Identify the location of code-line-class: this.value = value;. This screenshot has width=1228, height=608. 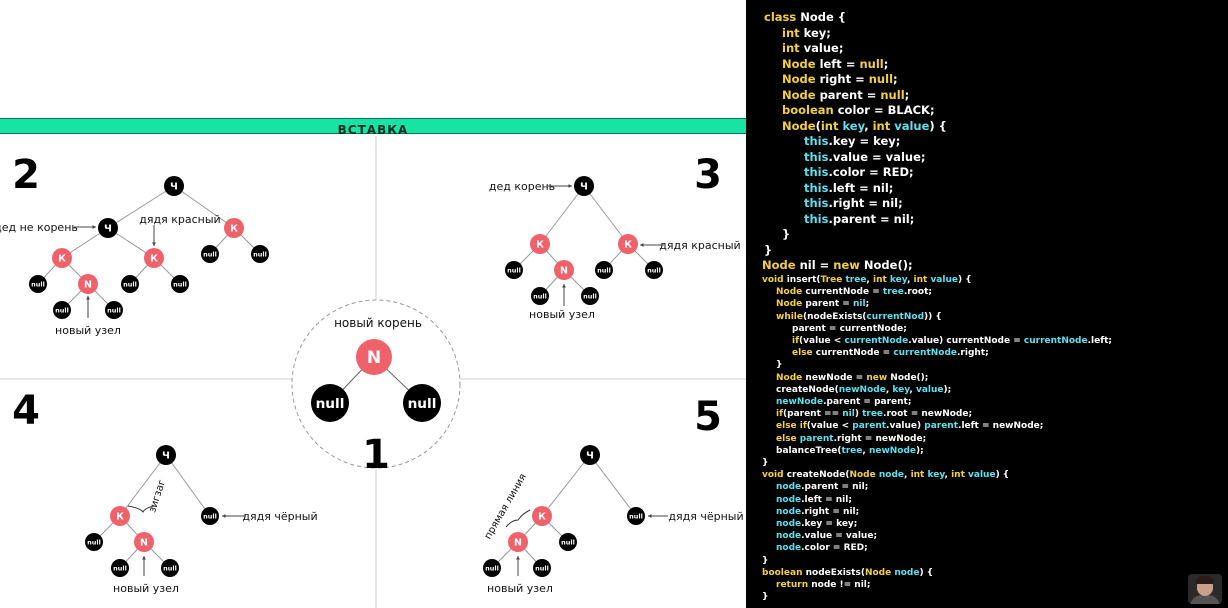
(864, 157).